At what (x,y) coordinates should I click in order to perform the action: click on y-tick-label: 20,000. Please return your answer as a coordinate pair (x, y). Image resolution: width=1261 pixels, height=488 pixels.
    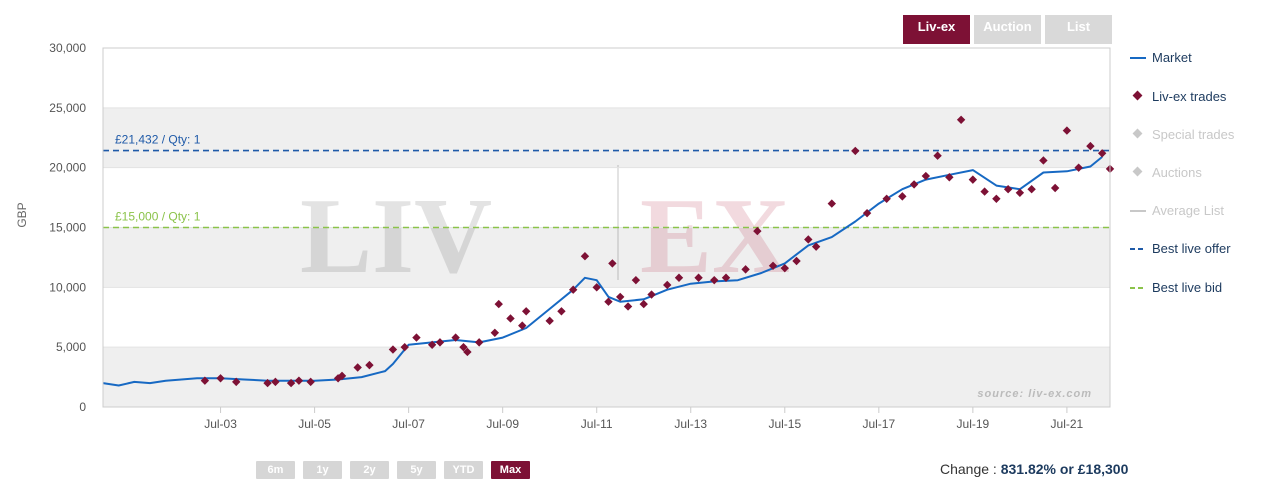
    Looking at the image, I should click on (67, 168).